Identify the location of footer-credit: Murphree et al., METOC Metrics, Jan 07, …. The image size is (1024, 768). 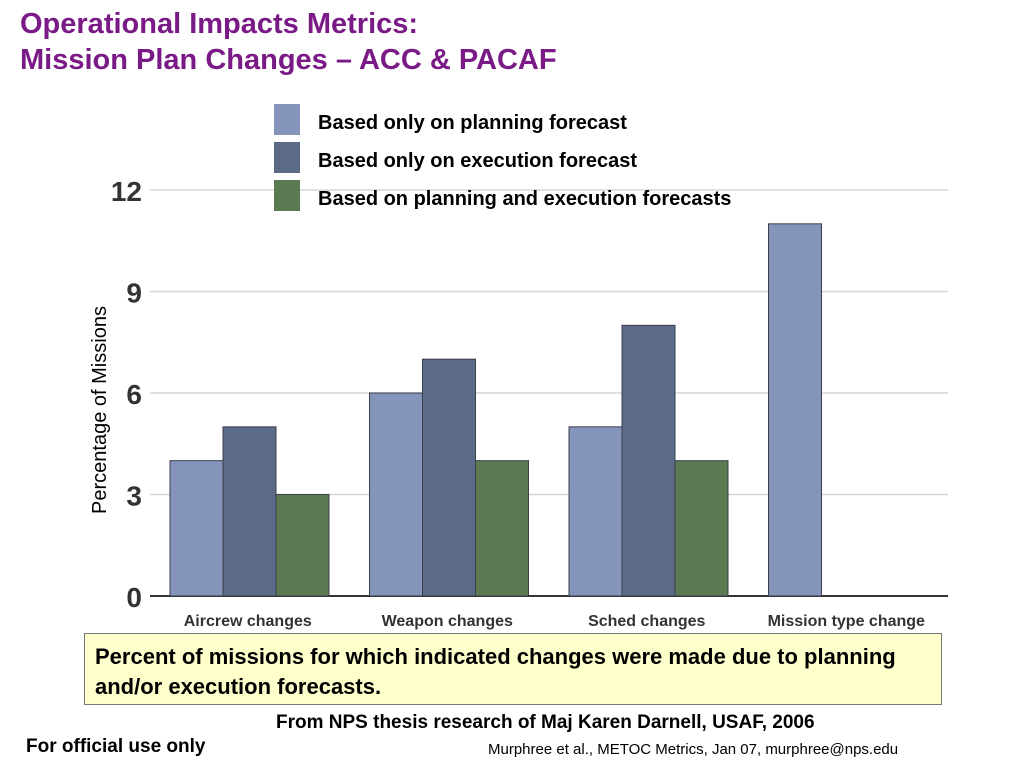
(693, 749).